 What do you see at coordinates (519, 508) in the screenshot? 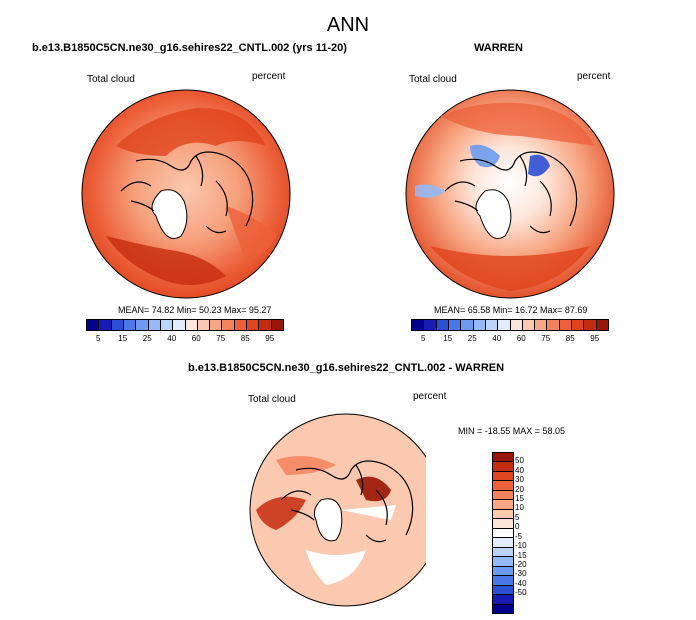
I see `colorbar-tick-label: 10` at bounding box center [519, 508].